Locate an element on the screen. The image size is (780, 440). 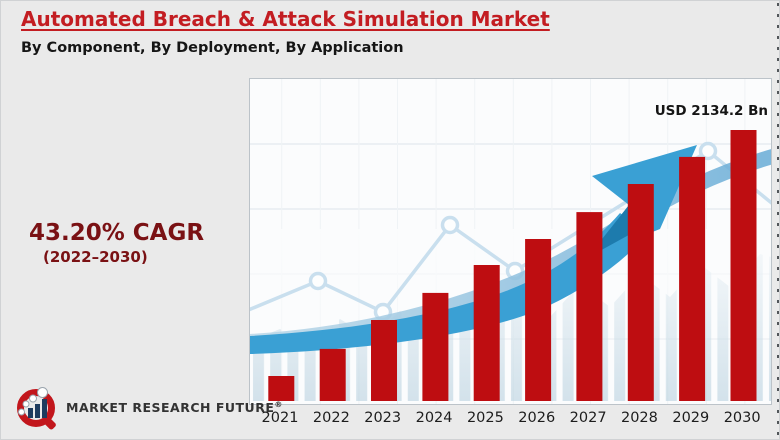
registered-mark: ® is located at coordinates (278, 404).